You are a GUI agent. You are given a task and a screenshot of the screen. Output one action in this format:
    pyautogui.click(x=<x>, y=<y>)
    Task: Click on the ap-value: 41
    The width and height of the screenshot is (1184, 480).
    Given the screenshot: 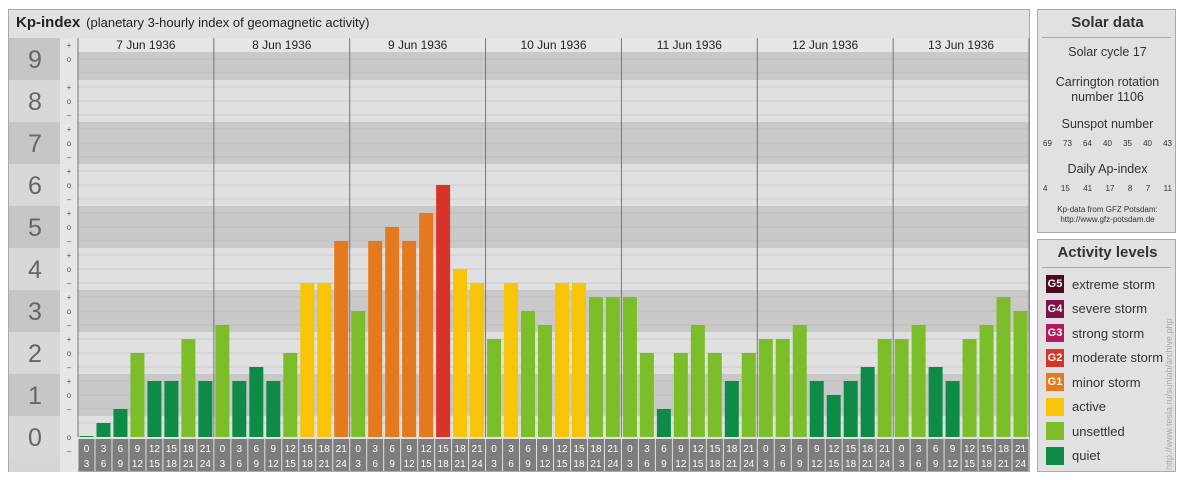 What is the action you would take?
    pyautogui.click(x=1088, y=188)
    